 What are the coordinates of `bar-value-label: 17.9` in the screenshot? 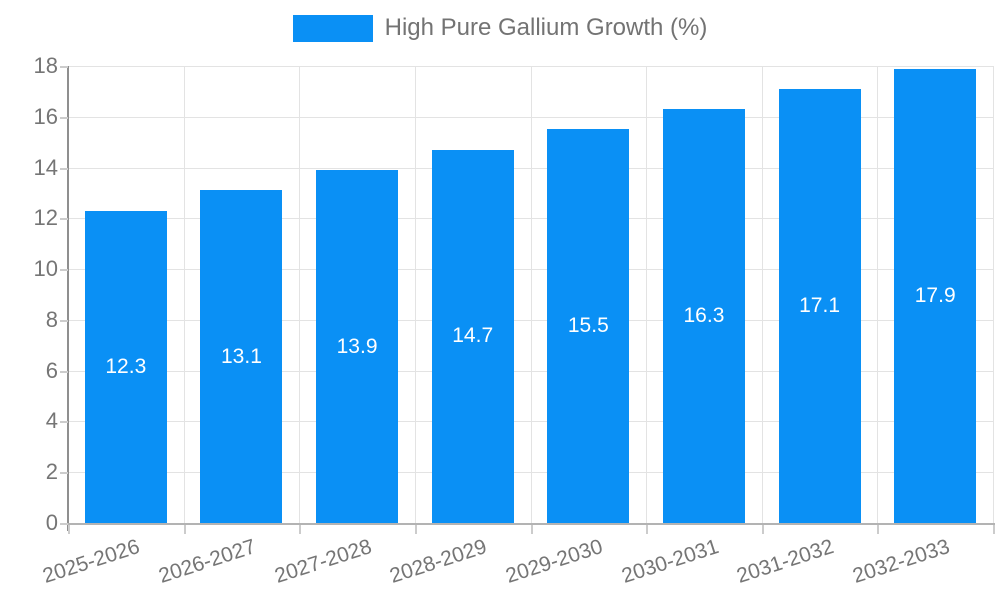 It's located at (935, 295).